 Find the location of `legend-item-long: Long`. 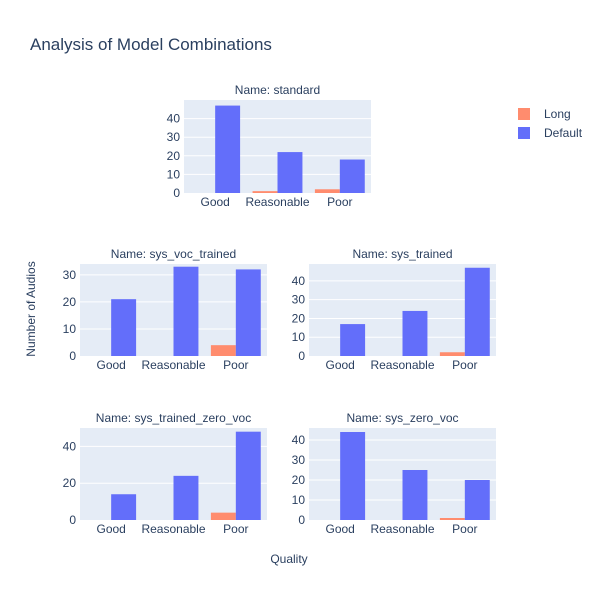

legend-item-long: Long is located at coordinates (544, 114).